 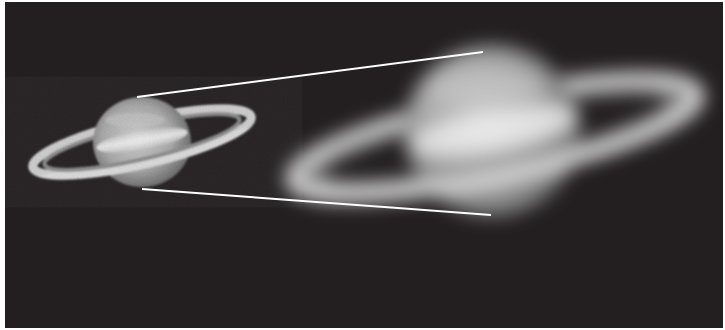 What do you see at coordinates (310, 74) in the screenshot?
I see `upper-connector-line` at bounding box center [310, 74].